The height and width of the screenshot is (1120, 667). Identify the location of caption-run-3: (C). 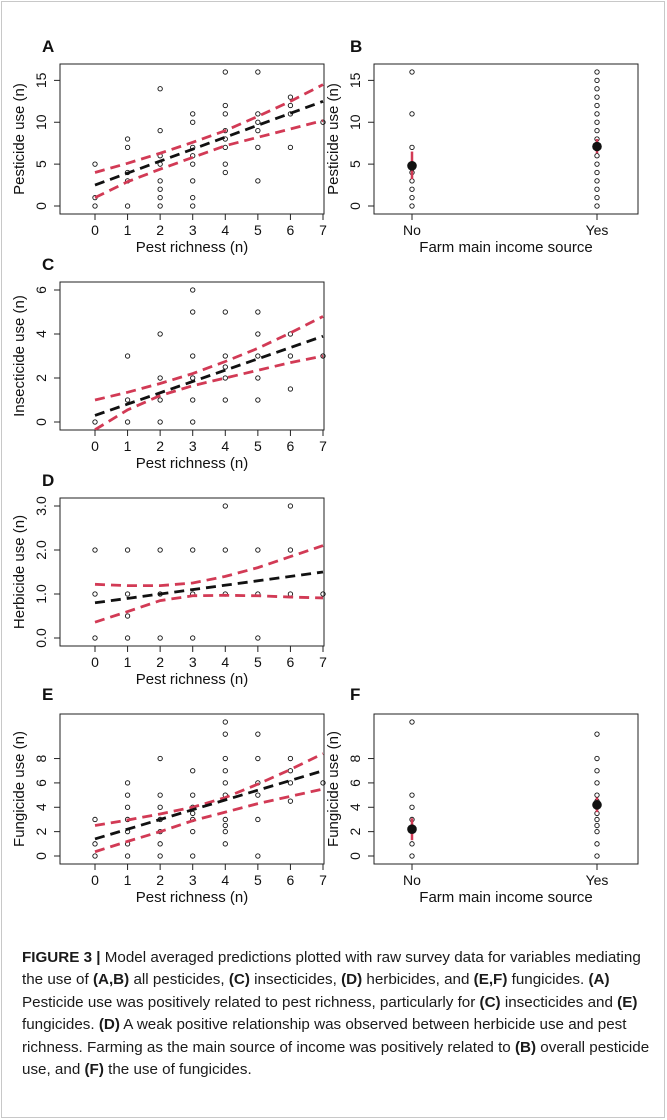
(239, 980).